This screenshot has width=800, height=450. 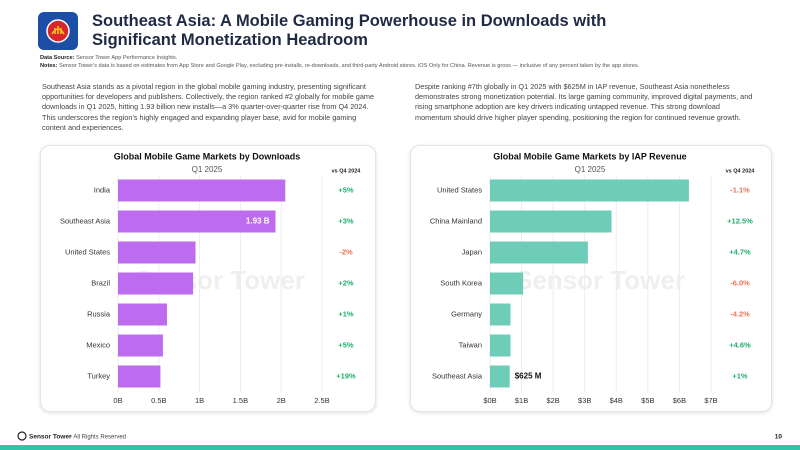 What do you see at coordinates (740, 220) in the screenshot?
I see `change-label: +12.5%` at bounding box center [740, 220].